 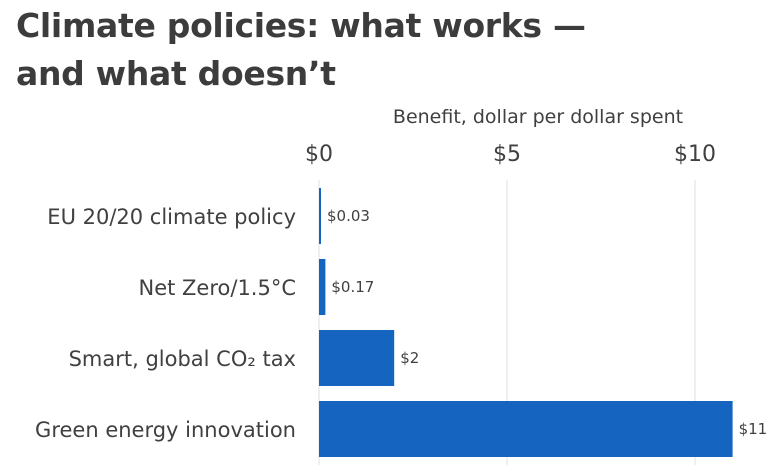 What do you see at coordinates (695, 154) in the screenshot?
I see `x-tick-label: $10` at bounding box center [695, 154].